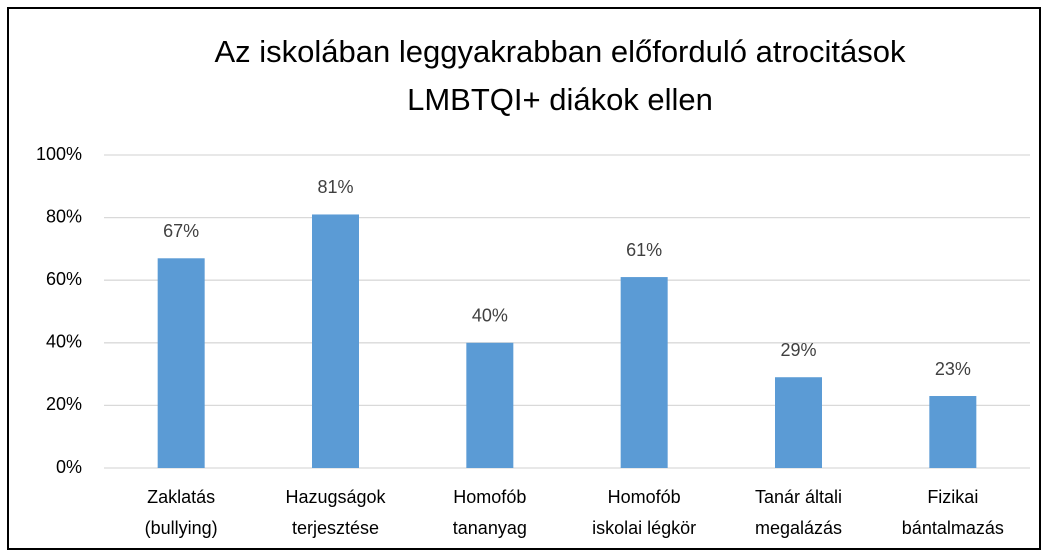 The height and width of the screenshot is (556, 1051). What do you see at coordinates (490, 316) in the screenshot?
I see `data-label: 40%` at bounding box center [490, 316].